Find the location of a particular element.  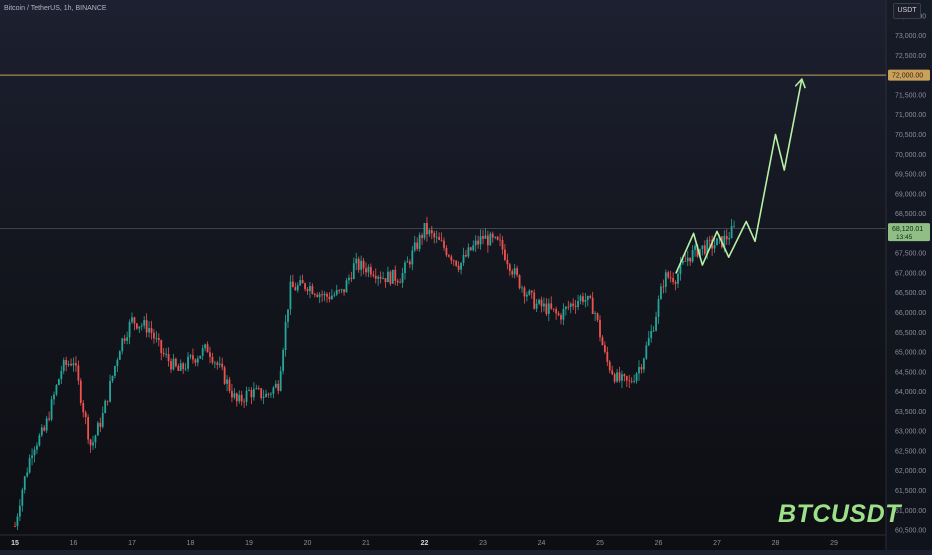

y-tick-label: 69,000.00 is located at coordinates (910, 194).